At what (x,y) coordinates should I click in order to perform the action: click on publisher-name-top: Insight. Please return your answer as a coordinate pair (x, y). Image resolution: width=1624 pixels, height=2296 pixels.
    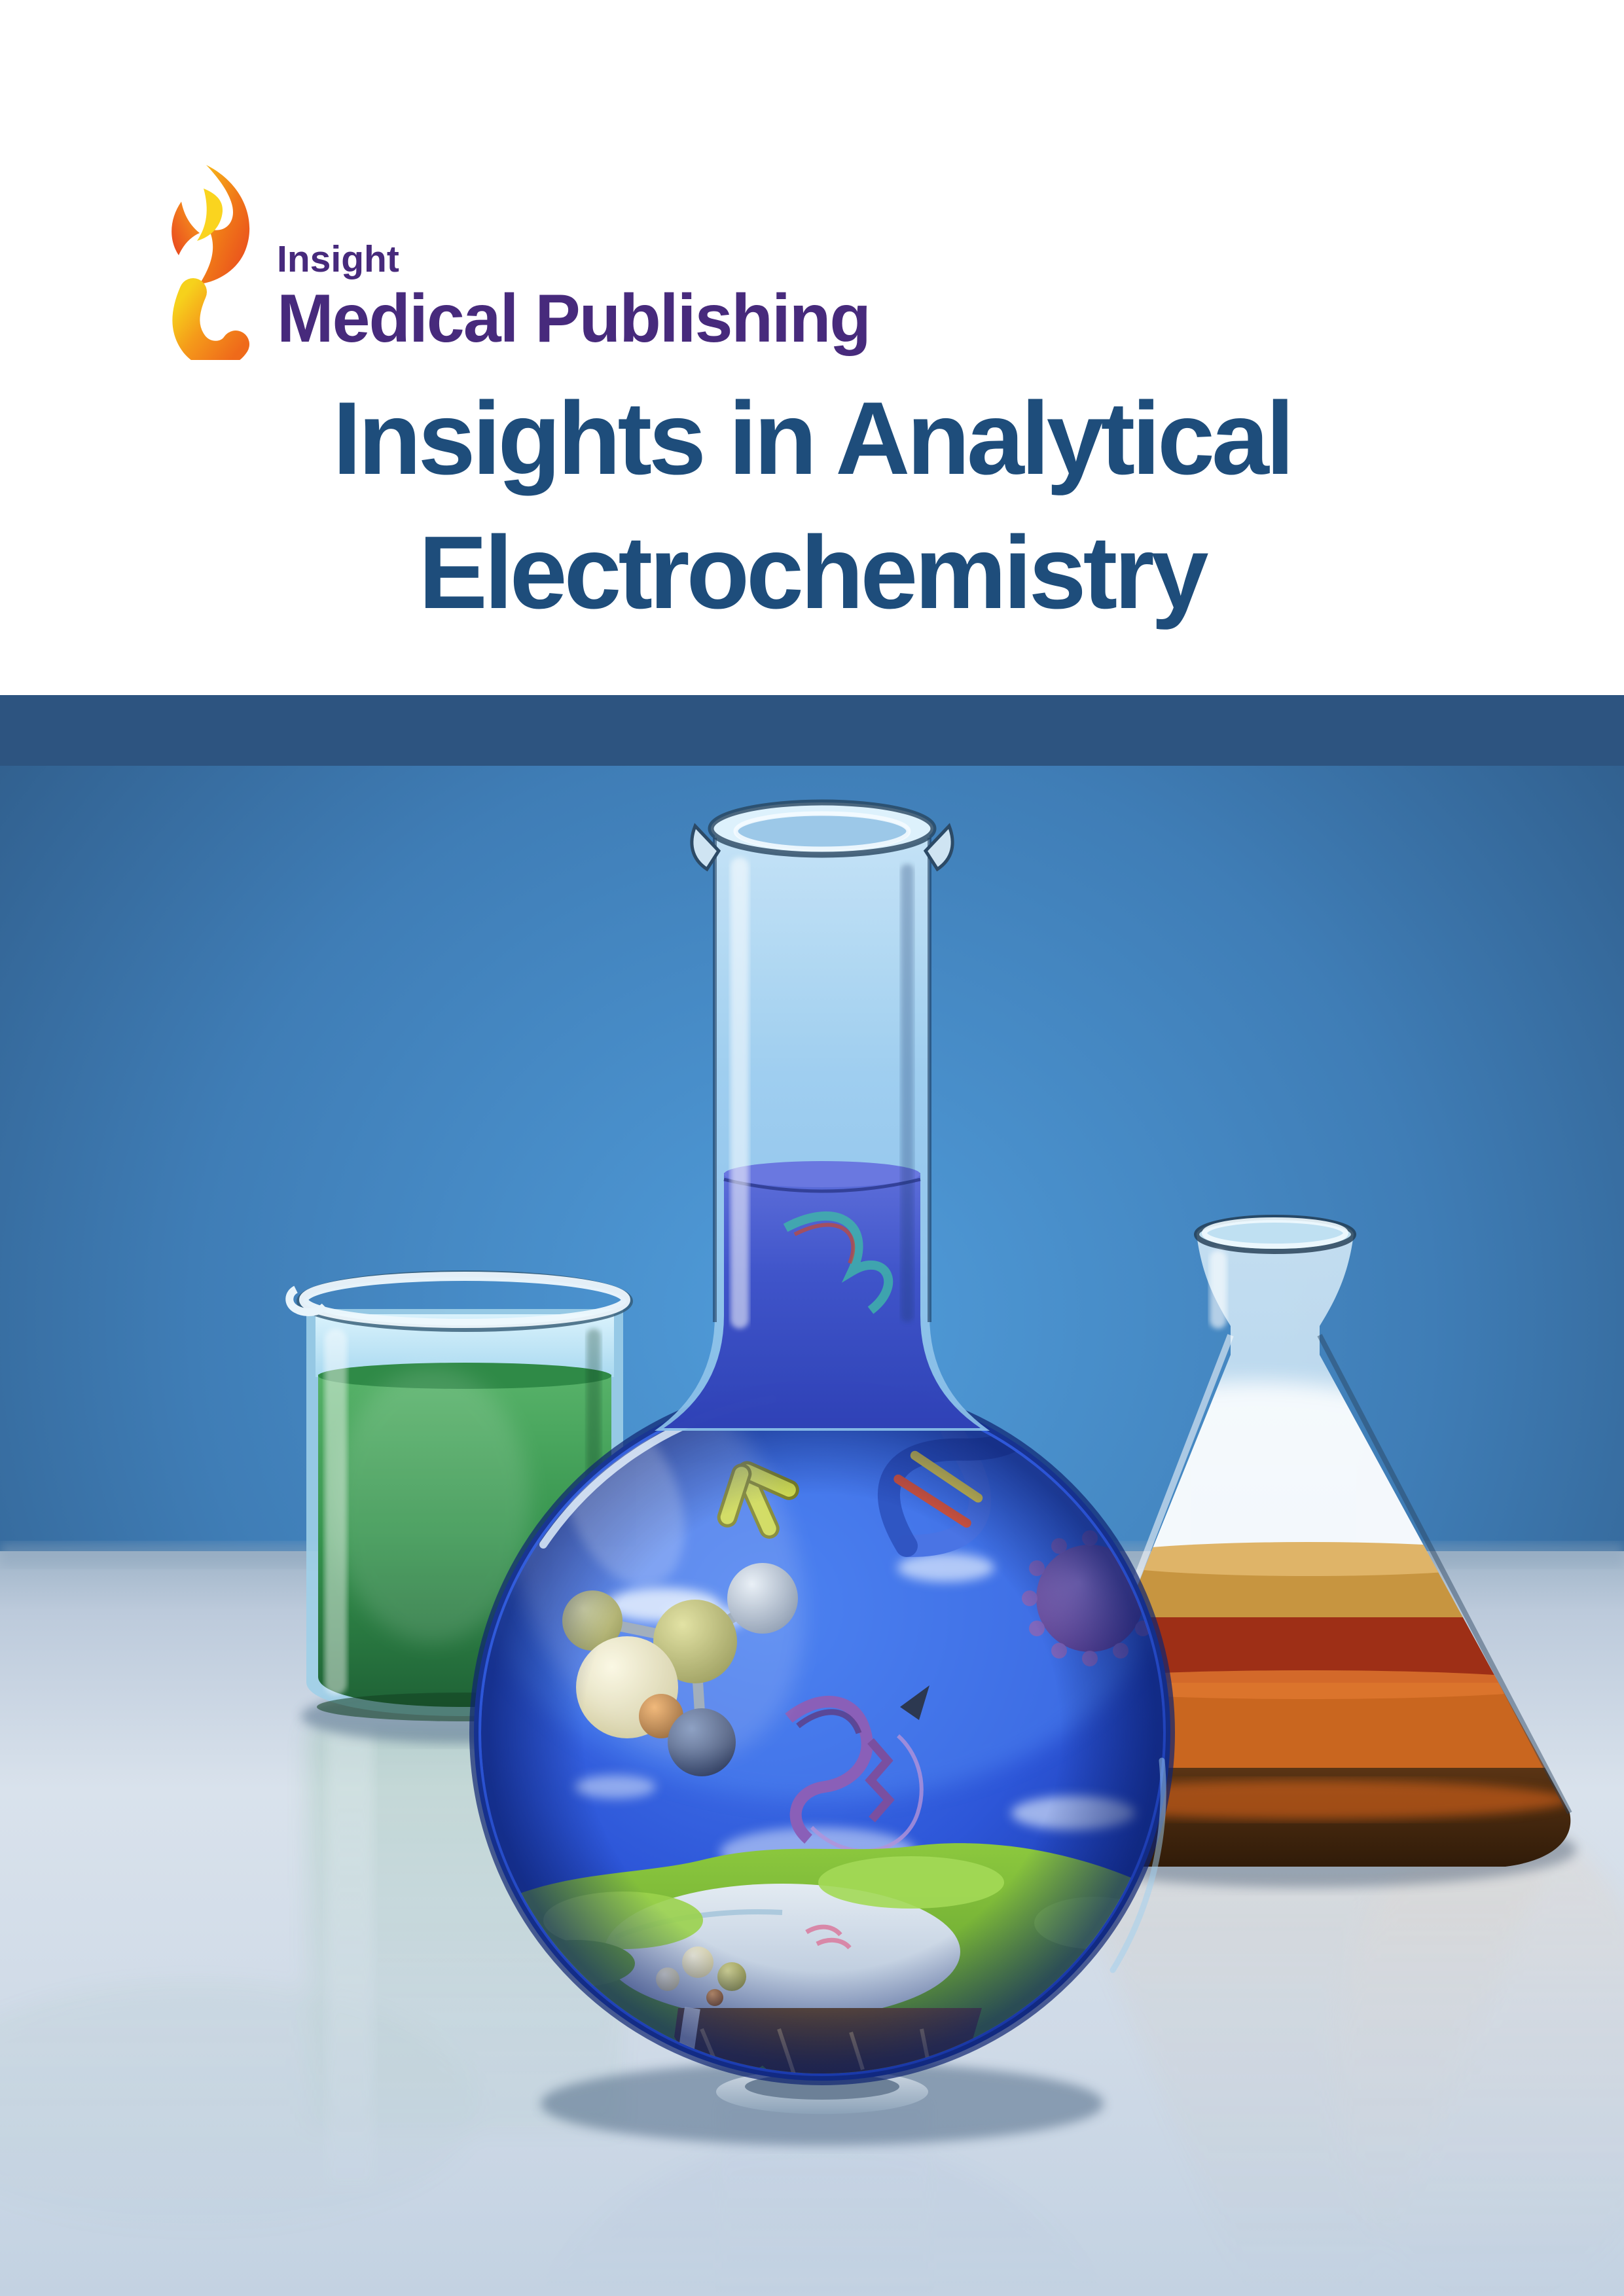
    Looking at the image, I should click on (338, 259).